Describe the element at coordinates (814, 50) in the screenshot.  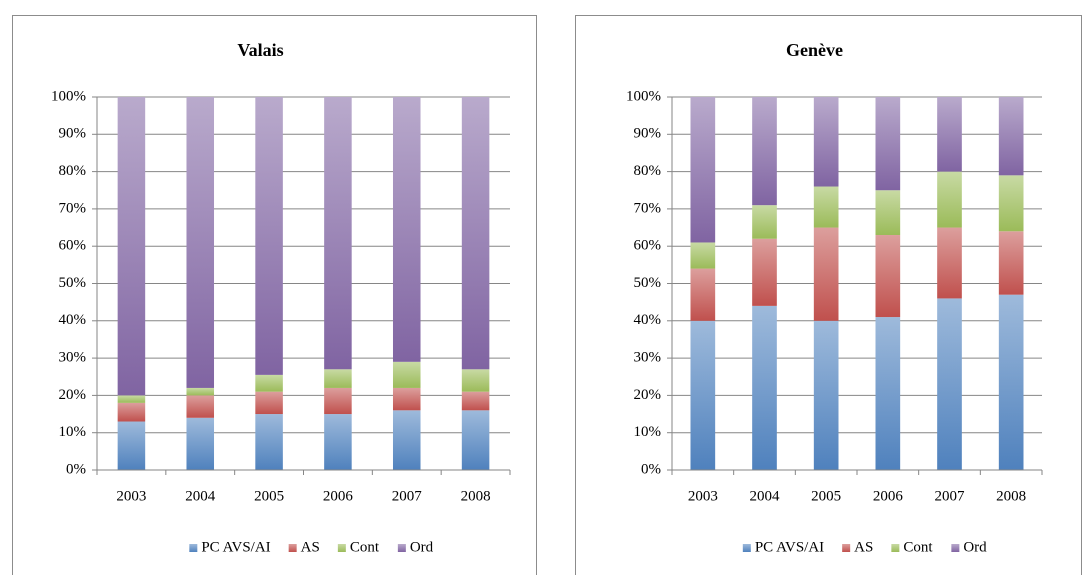
I see `chart-title: Genève` at that location.